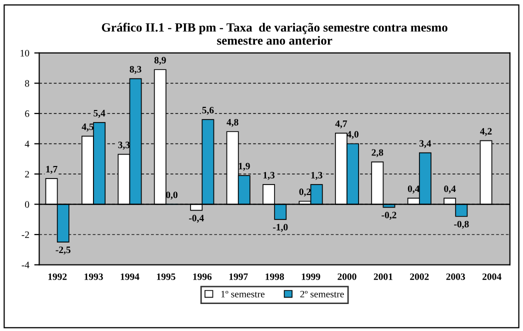 This screenshot has width=523, height=331. I want to click on data-label: 4,7, so click(341, 124).